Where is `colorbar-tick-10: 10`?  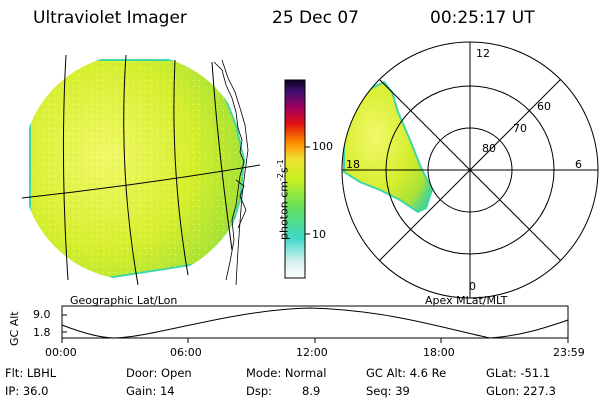
colorbar-tick-10: 10 is located at coordinates (319, 234).